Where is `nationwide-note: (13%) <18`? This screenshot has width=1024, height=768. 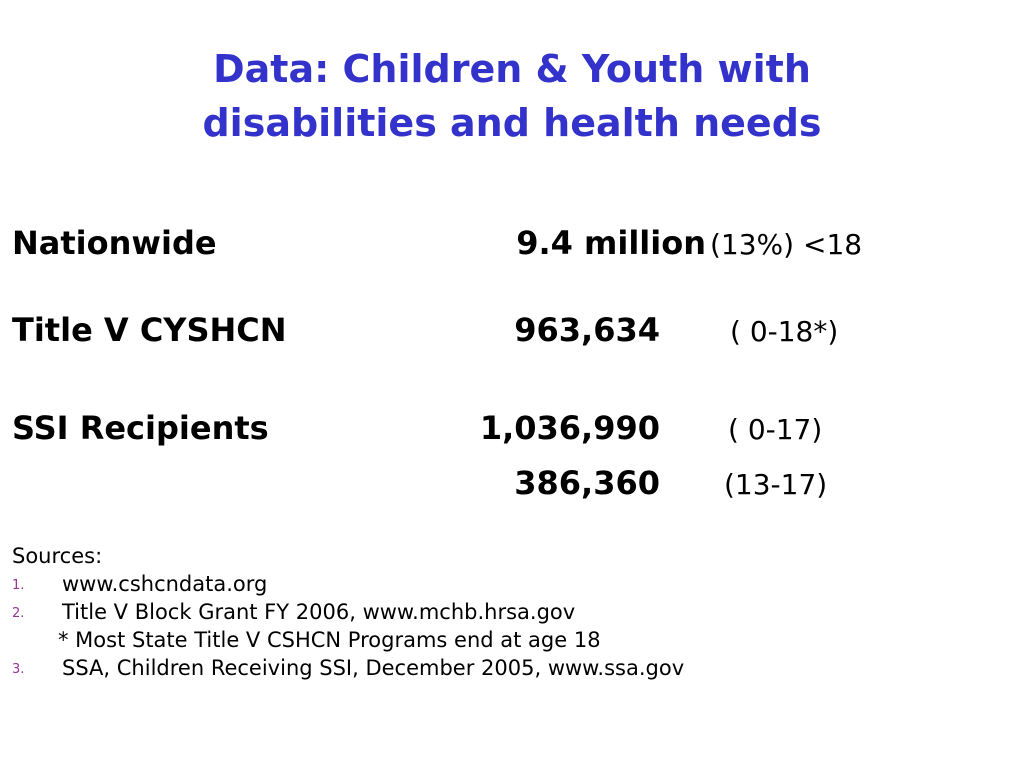
nationwide-note: (13%) <18 is located at coordinates (786, 244).